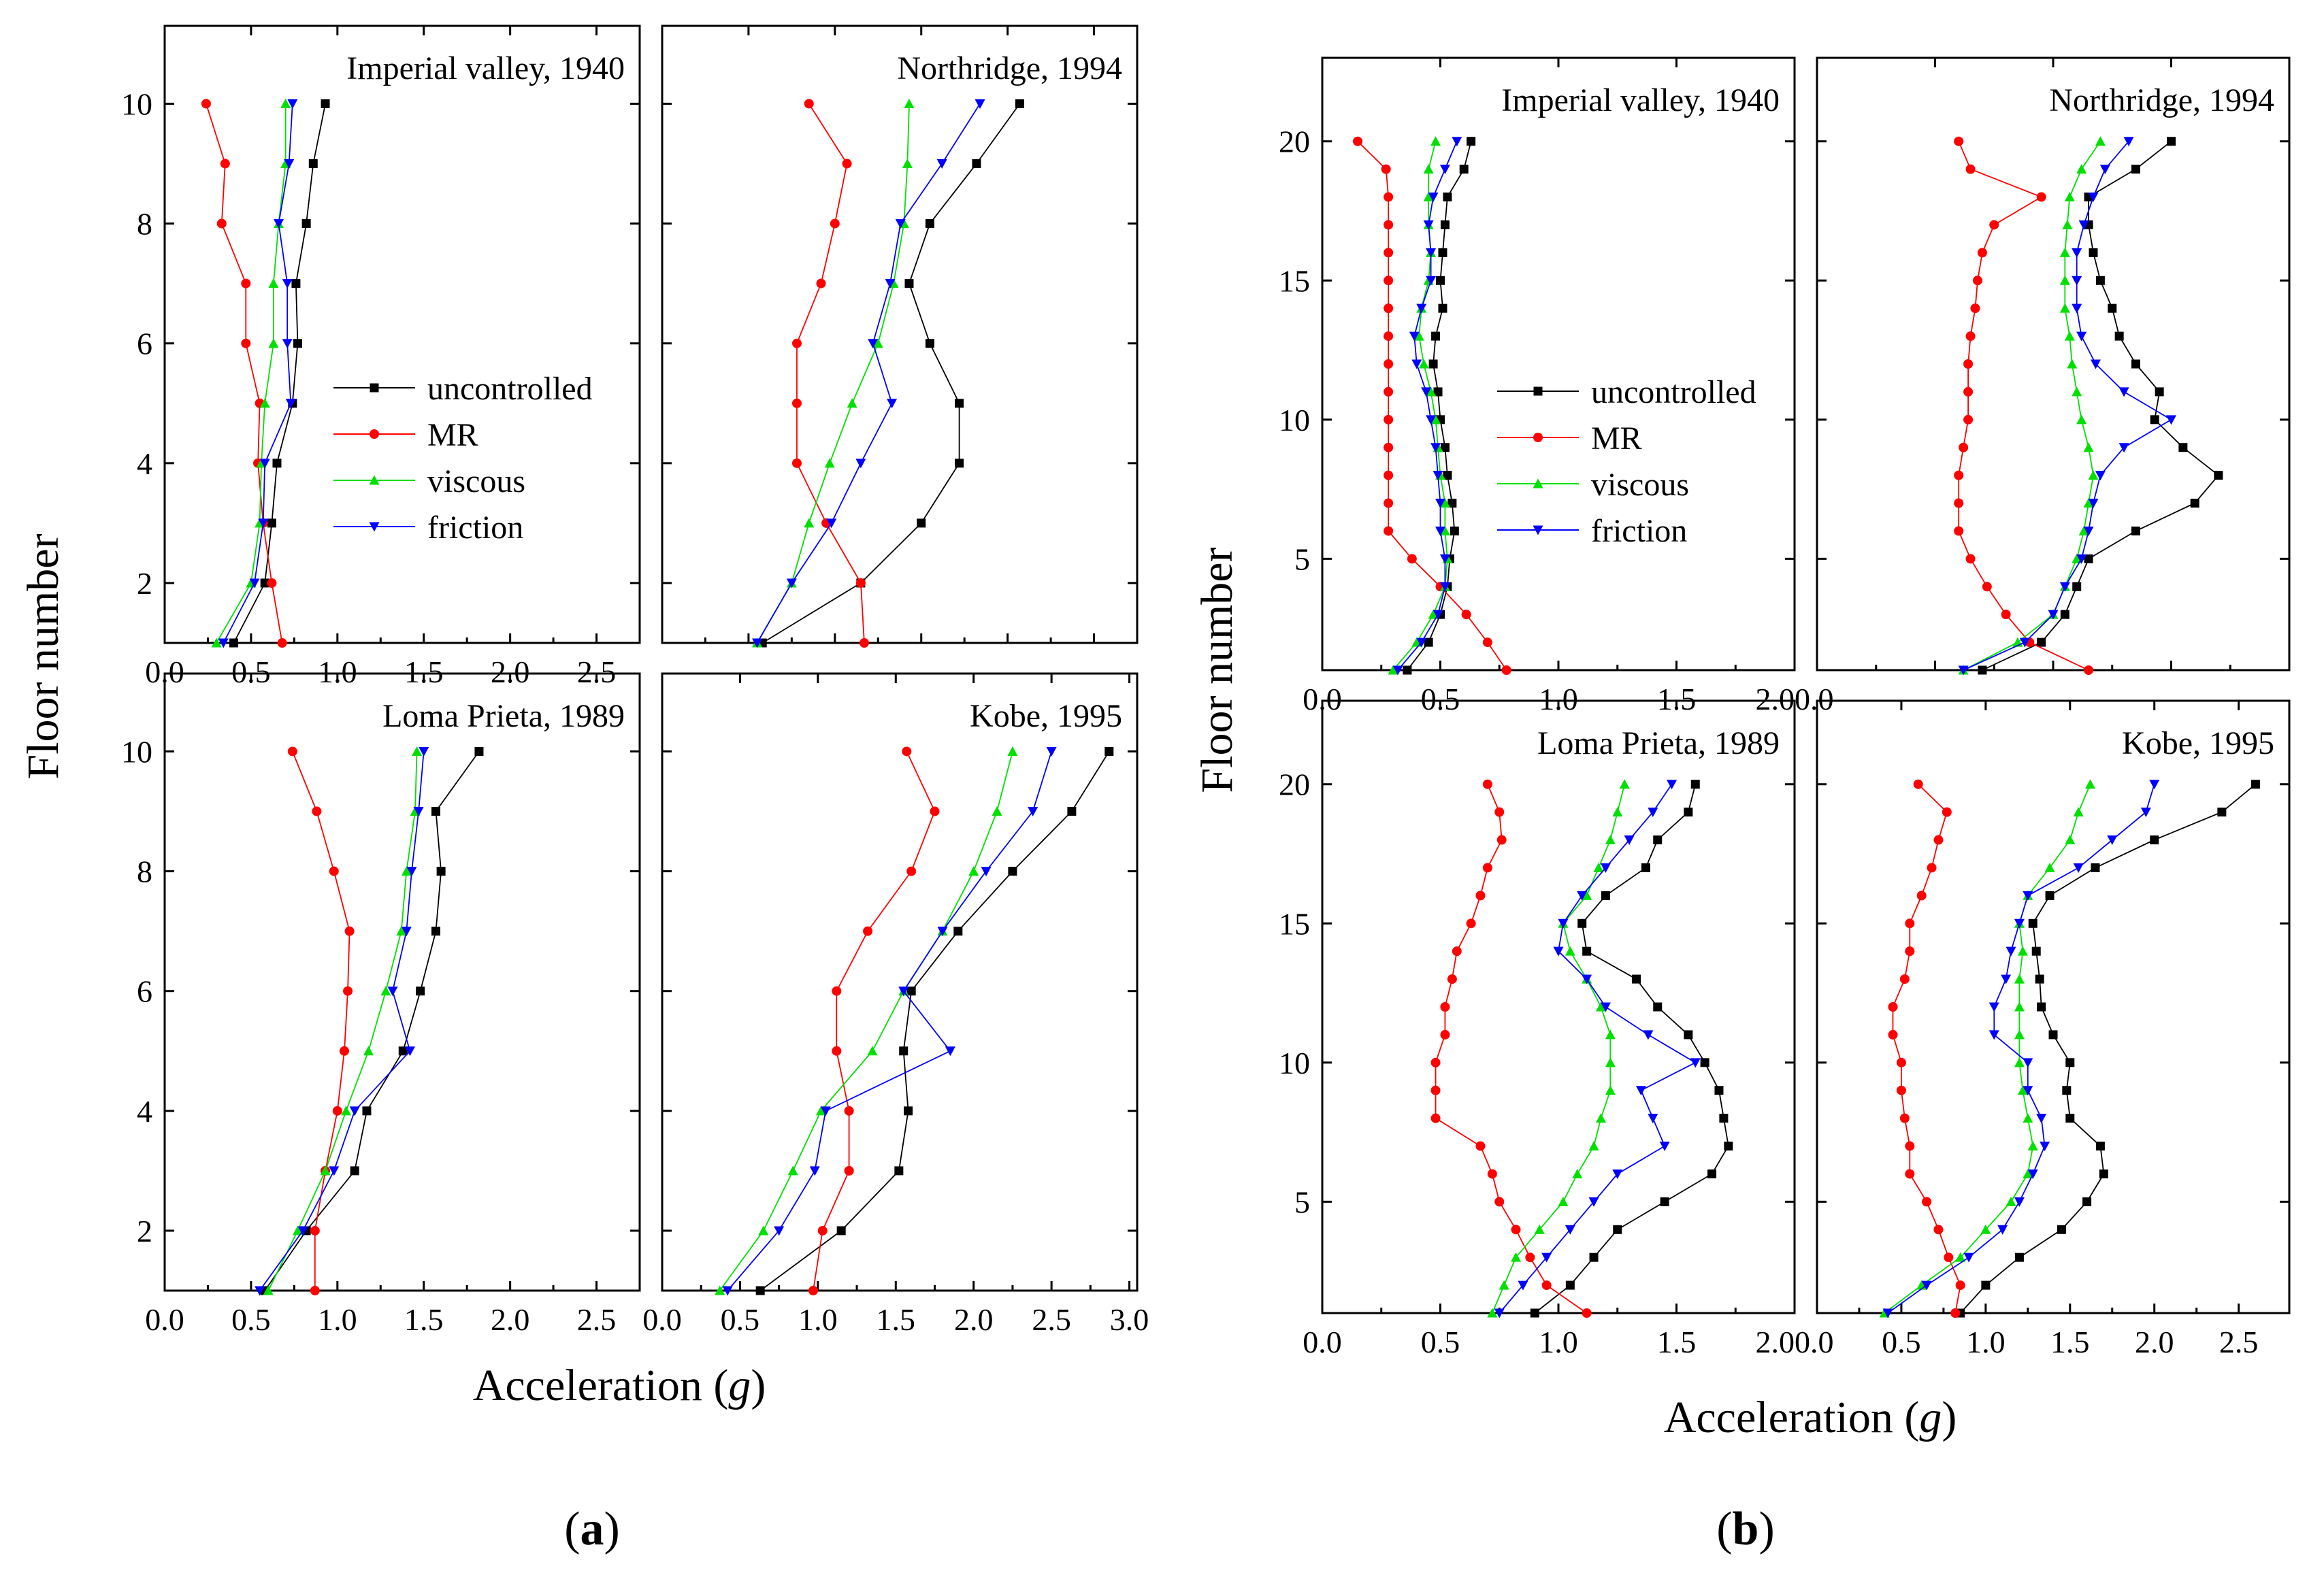 The width and height of the screenshot is (2324, 1575). What do you see at coordinates (1538, 483) in the screenshot?
I see `legend-marker-viscous` at bounding box center [1538, 483].